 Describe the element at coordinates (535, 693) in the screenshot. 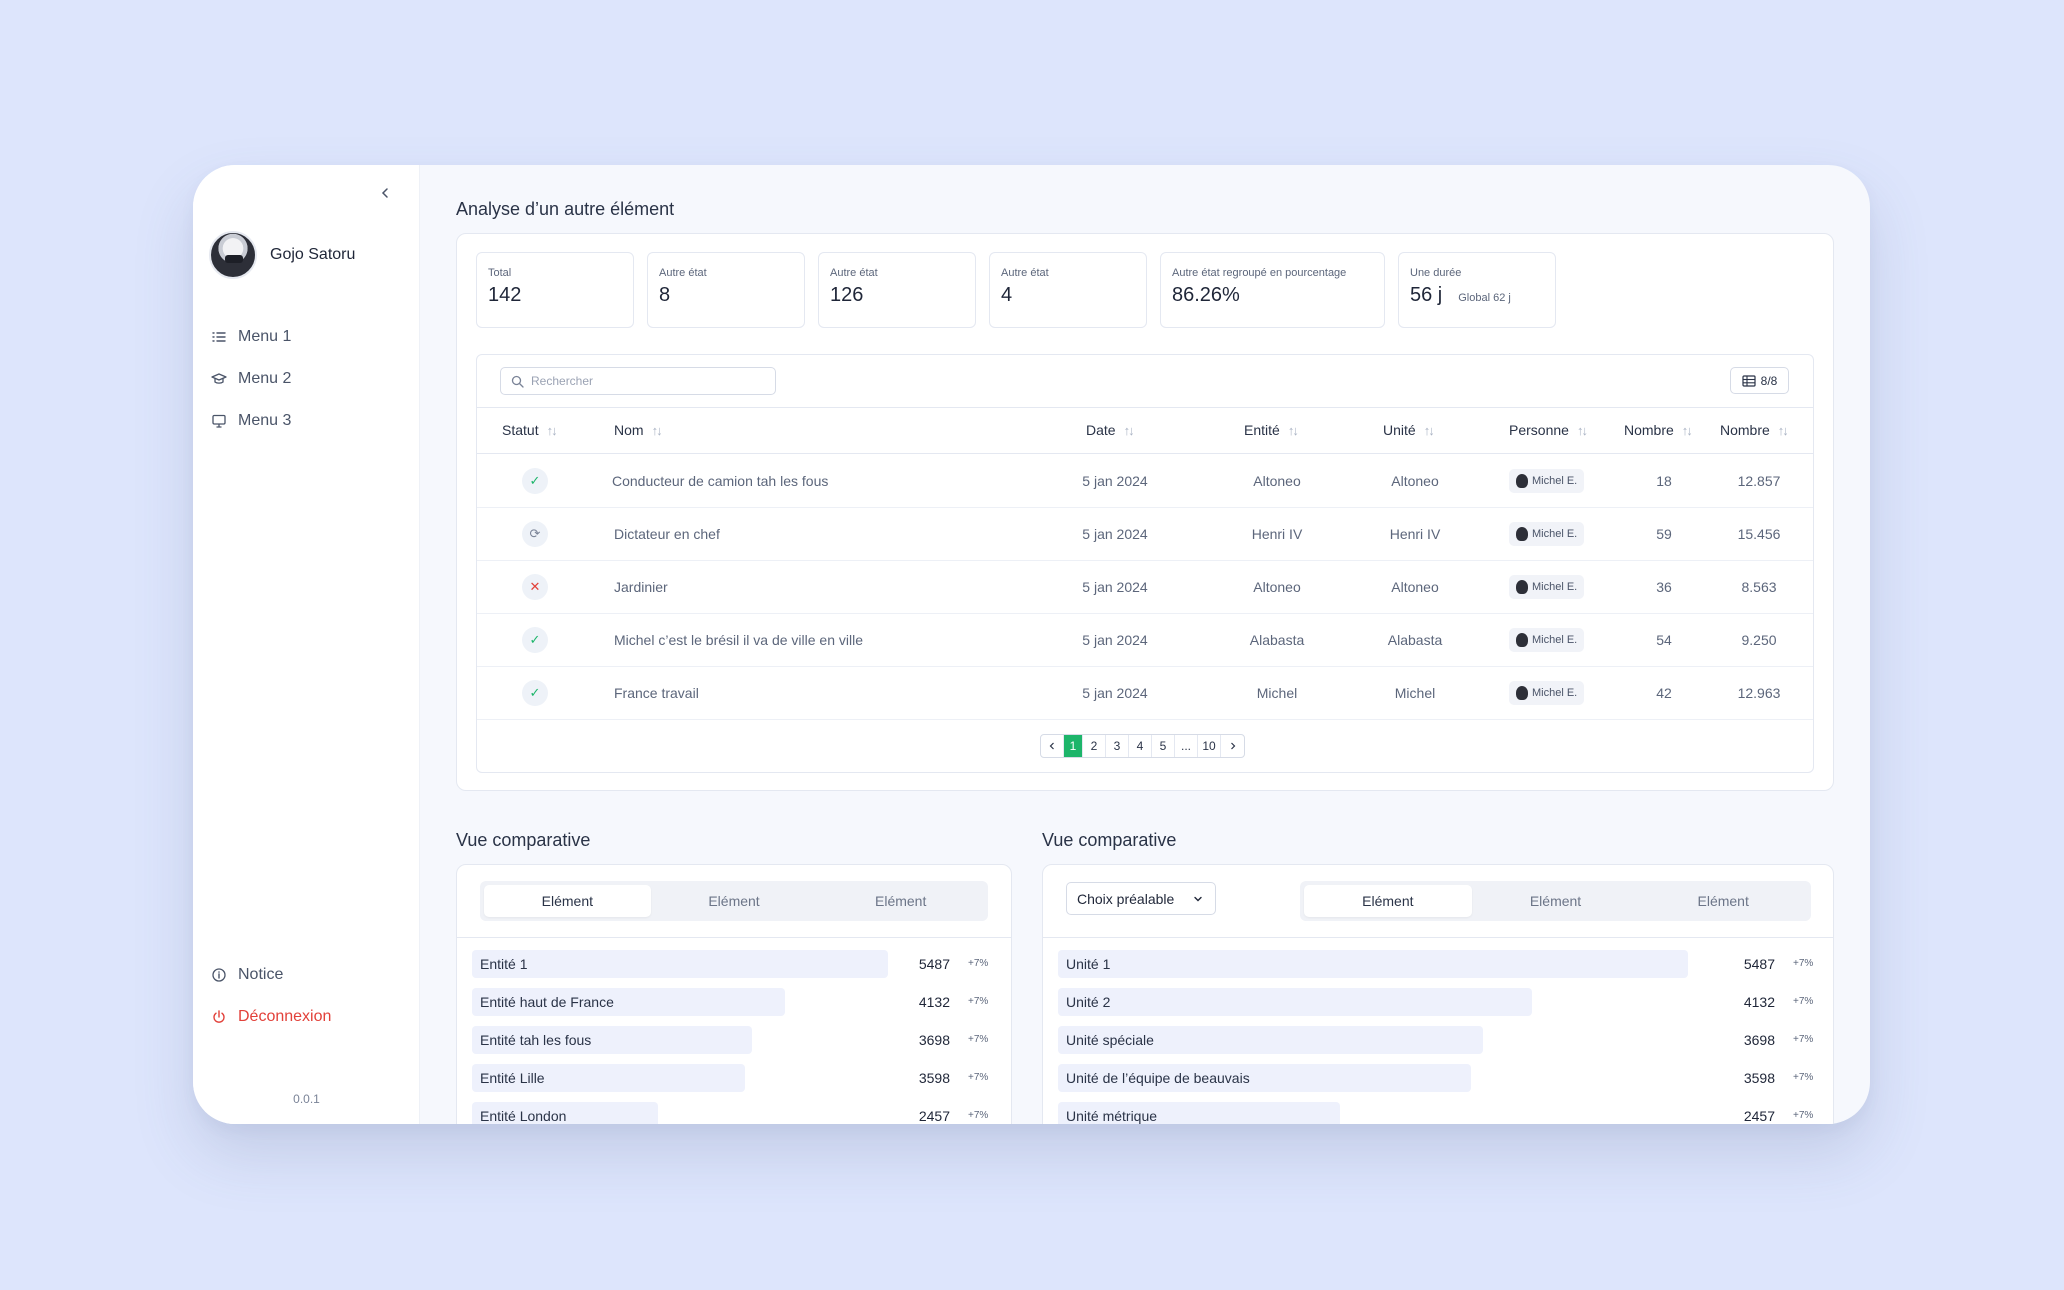

I see `status-badge: ✓` at that location.